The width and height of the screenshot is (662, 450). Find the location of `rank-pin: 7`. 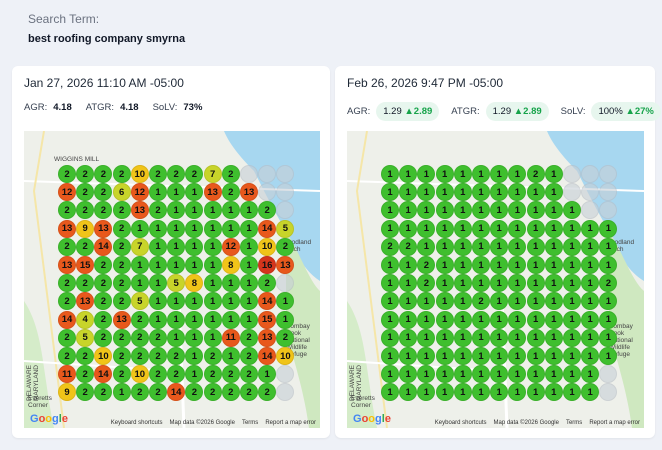

rank-pin: 7 is located at coordinates (212, 174).